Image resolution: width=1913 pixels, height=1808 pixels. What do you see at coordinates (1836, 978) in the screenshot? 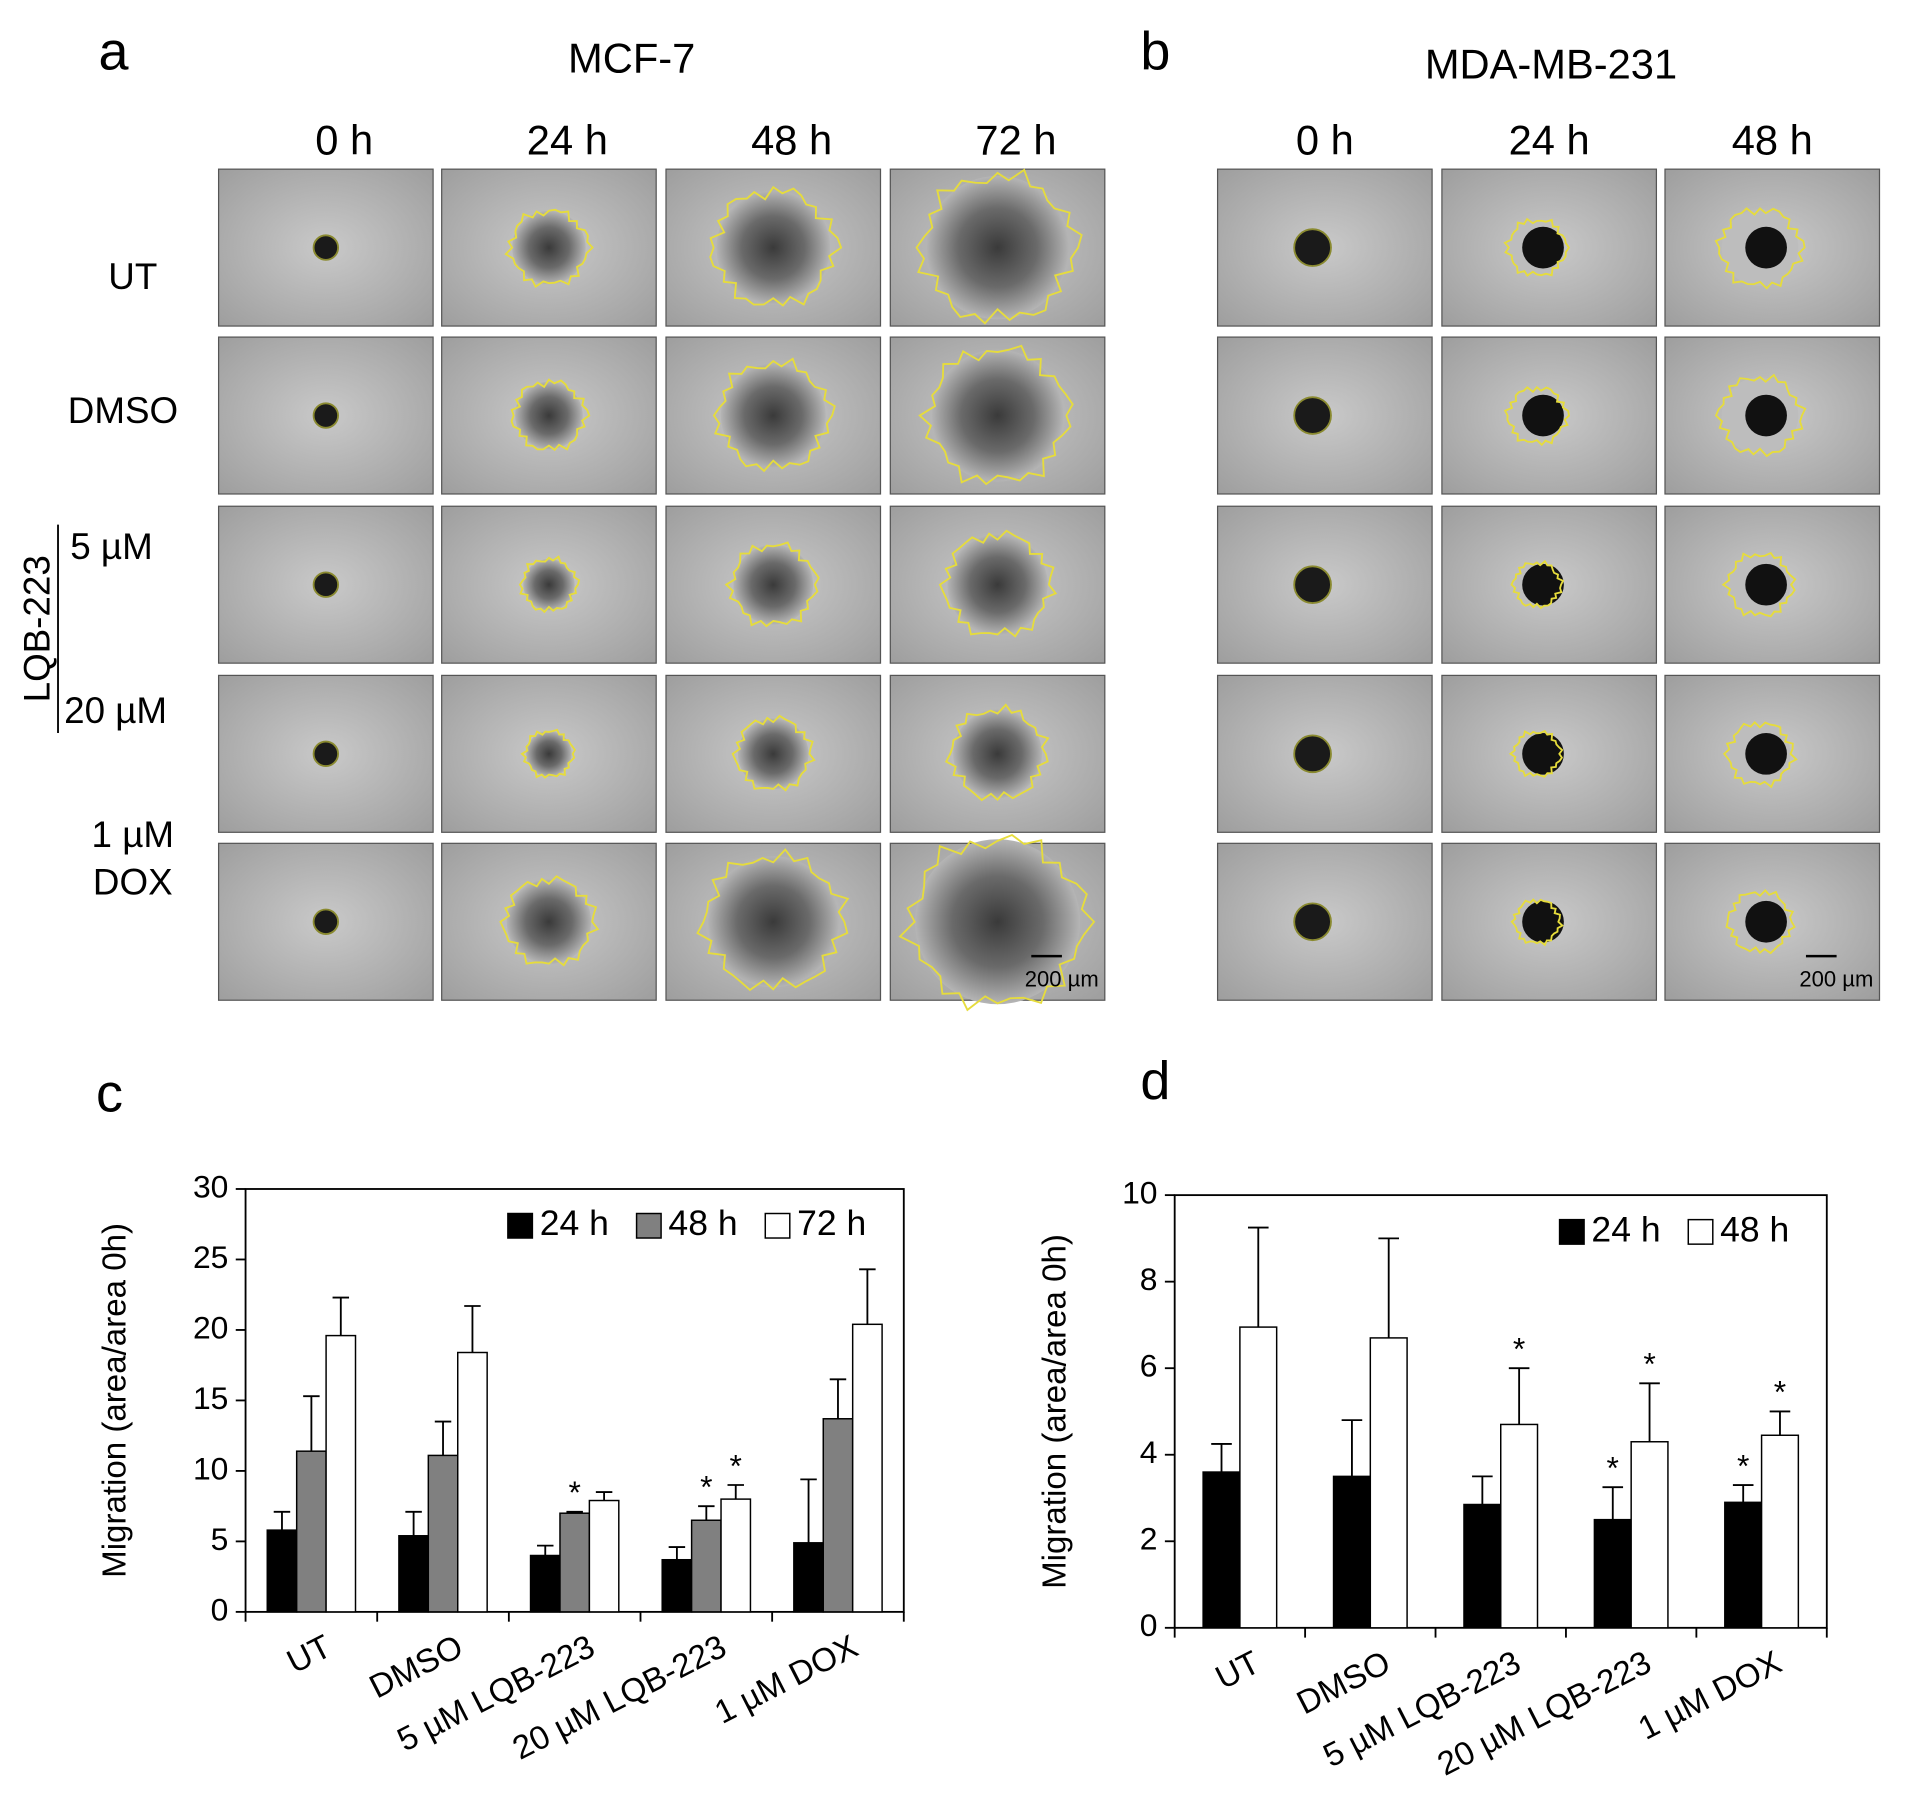
I see `scale-label: 200 µm` at bounding box center [1836, 978].